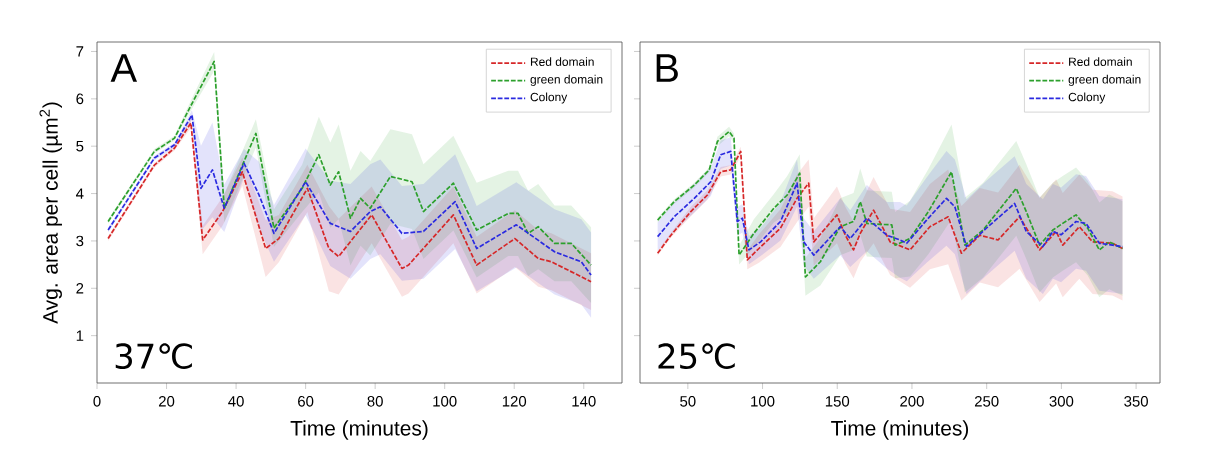 This screenshot has width=1220, height=472. Describe the element at coordinates (375, 401) in the screenshot. I see `x-tick-label: 80` at that location.